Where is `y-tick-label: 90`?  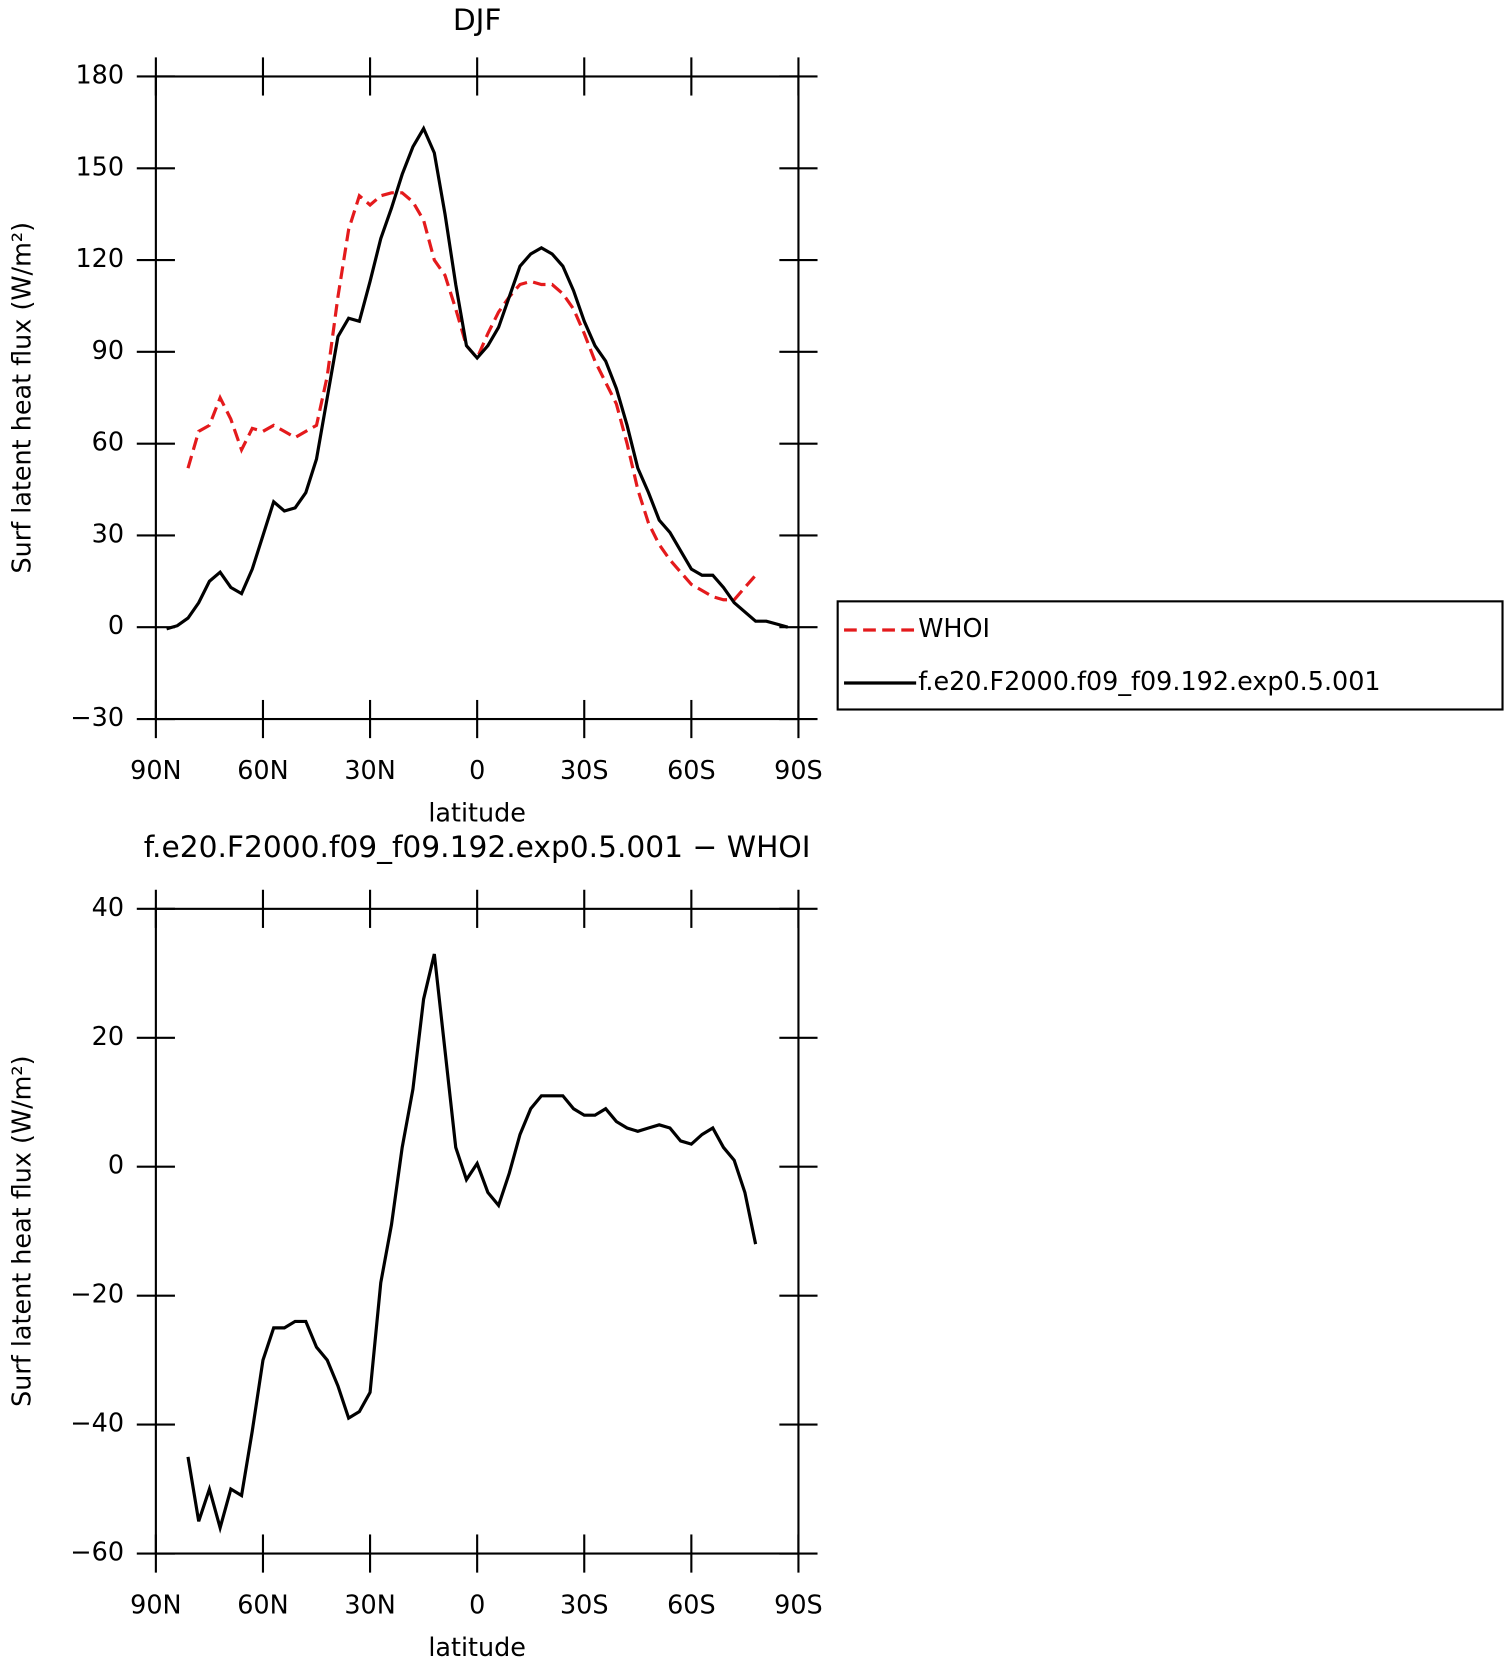
y-tick-label: 90 is located at coordinates (108, 350).